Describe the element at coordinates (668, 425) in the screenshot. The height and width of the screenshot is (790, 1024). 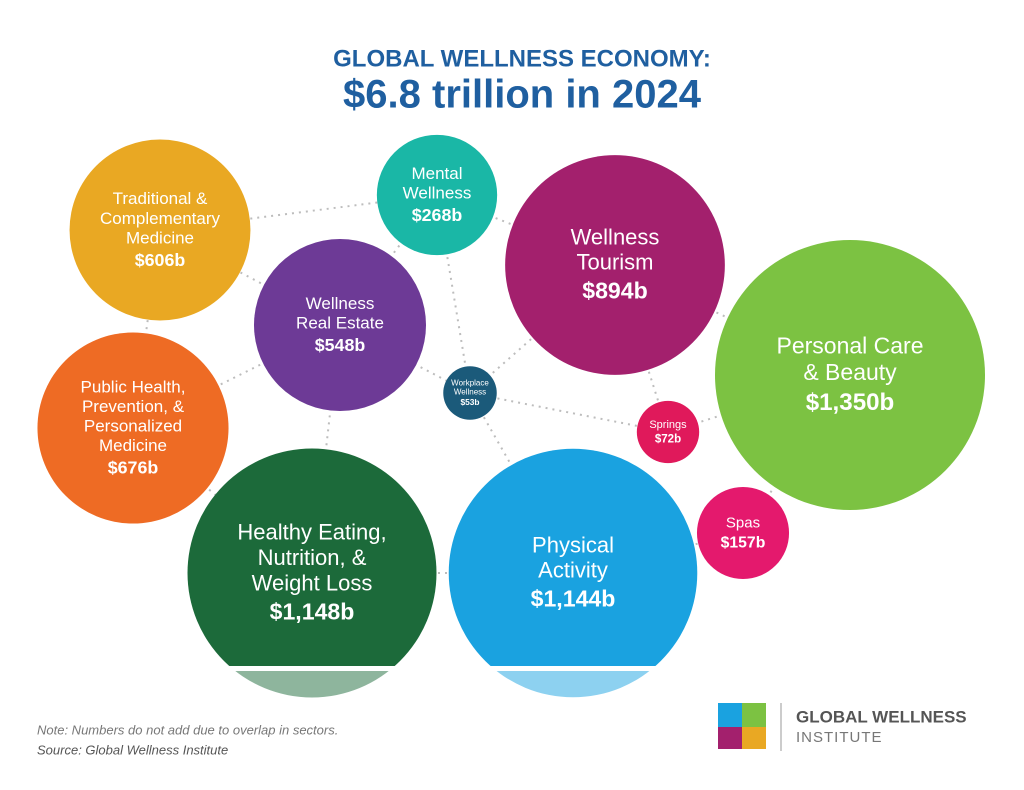
I see `bubble-label: Springs` at that location.